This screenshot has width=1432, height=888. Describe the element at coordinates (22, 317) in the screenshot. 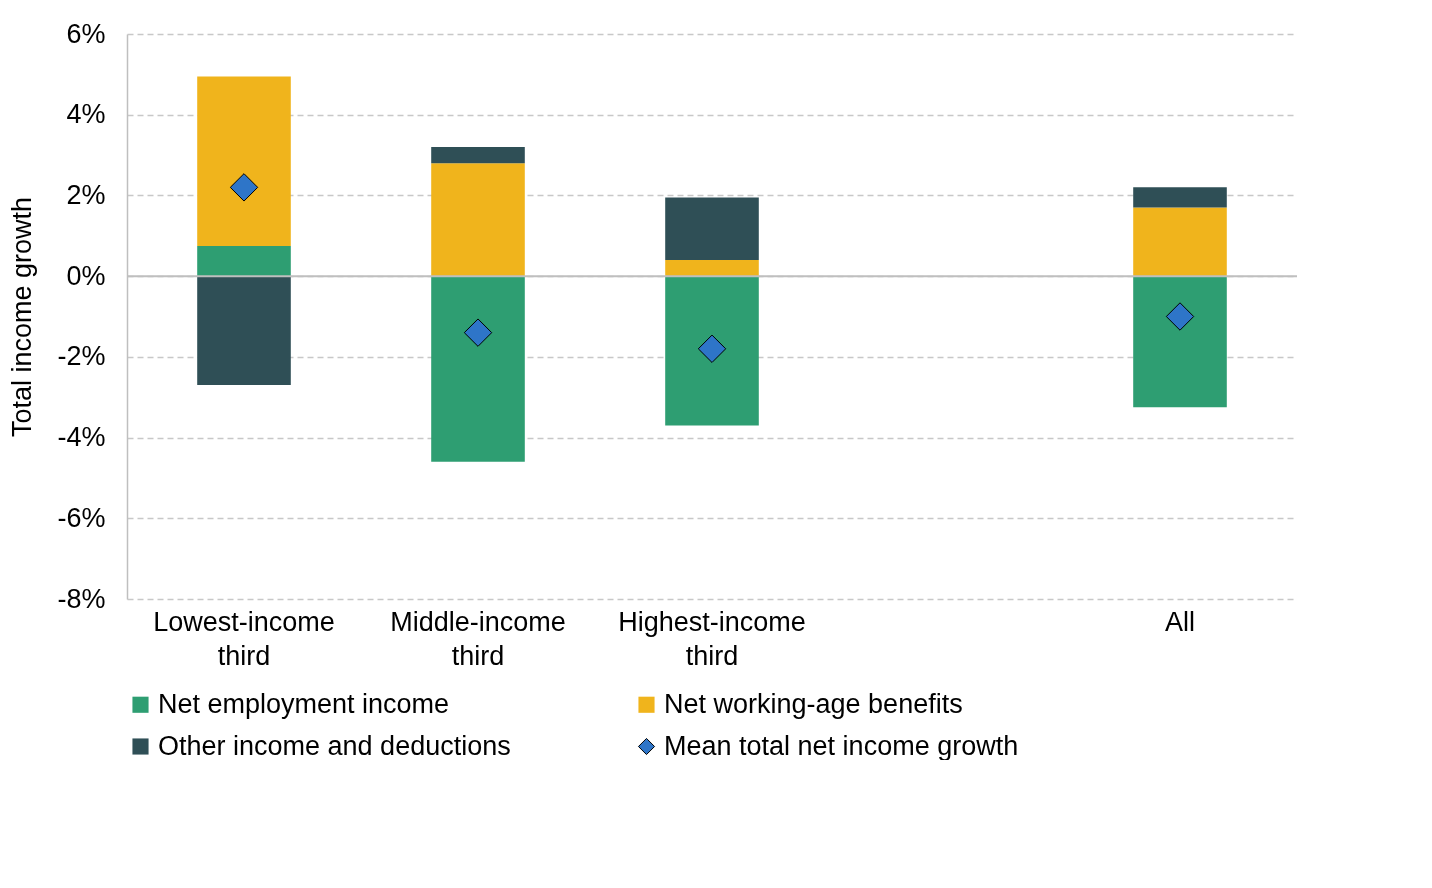

I see `y-axis-title: Total income growth` at that location.